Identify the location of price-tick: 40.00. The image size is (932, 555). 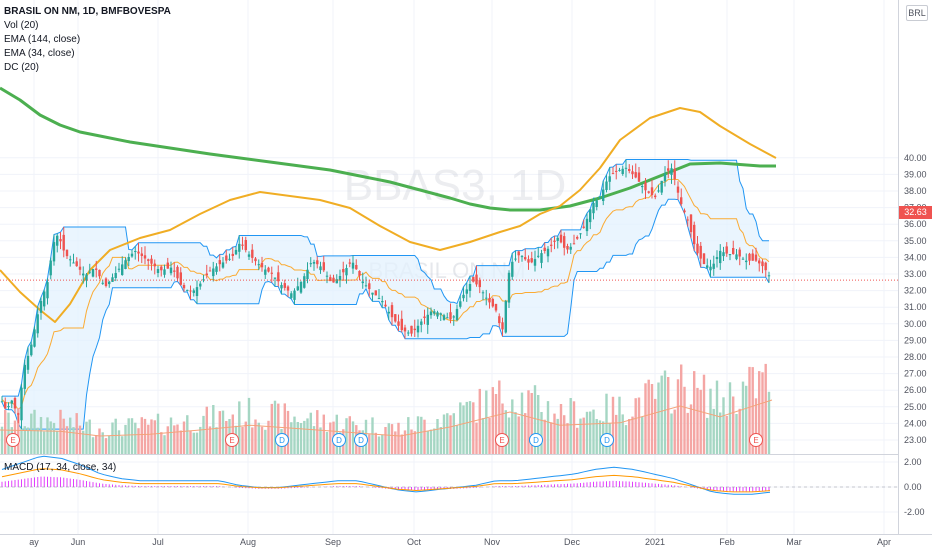
(915, 158).